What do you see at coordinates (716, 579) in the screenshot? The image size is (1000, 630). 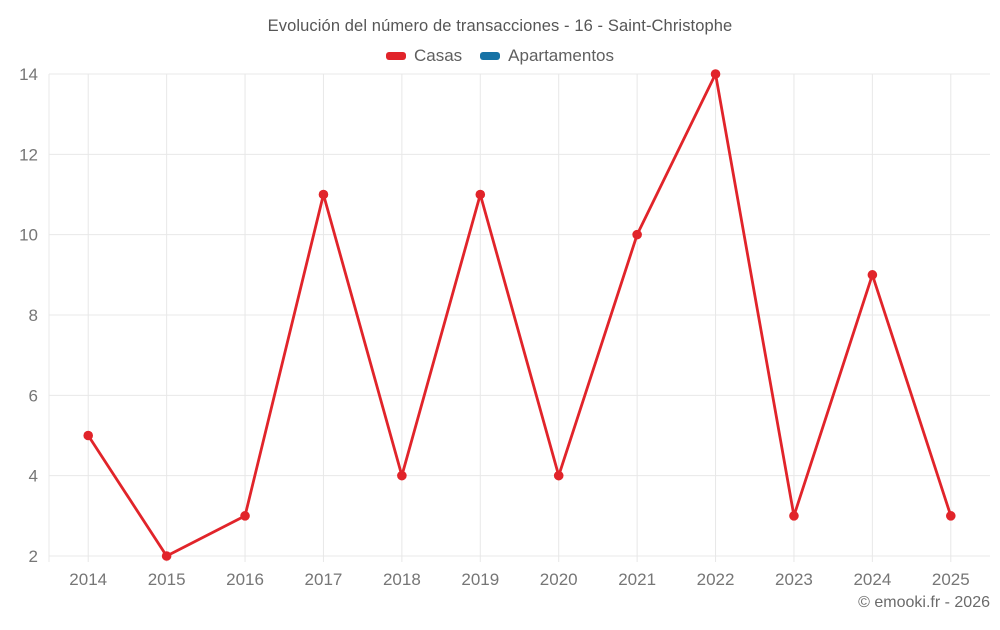 I see `x-axis-tick-label: 2022` at bounding box center [716, 579].